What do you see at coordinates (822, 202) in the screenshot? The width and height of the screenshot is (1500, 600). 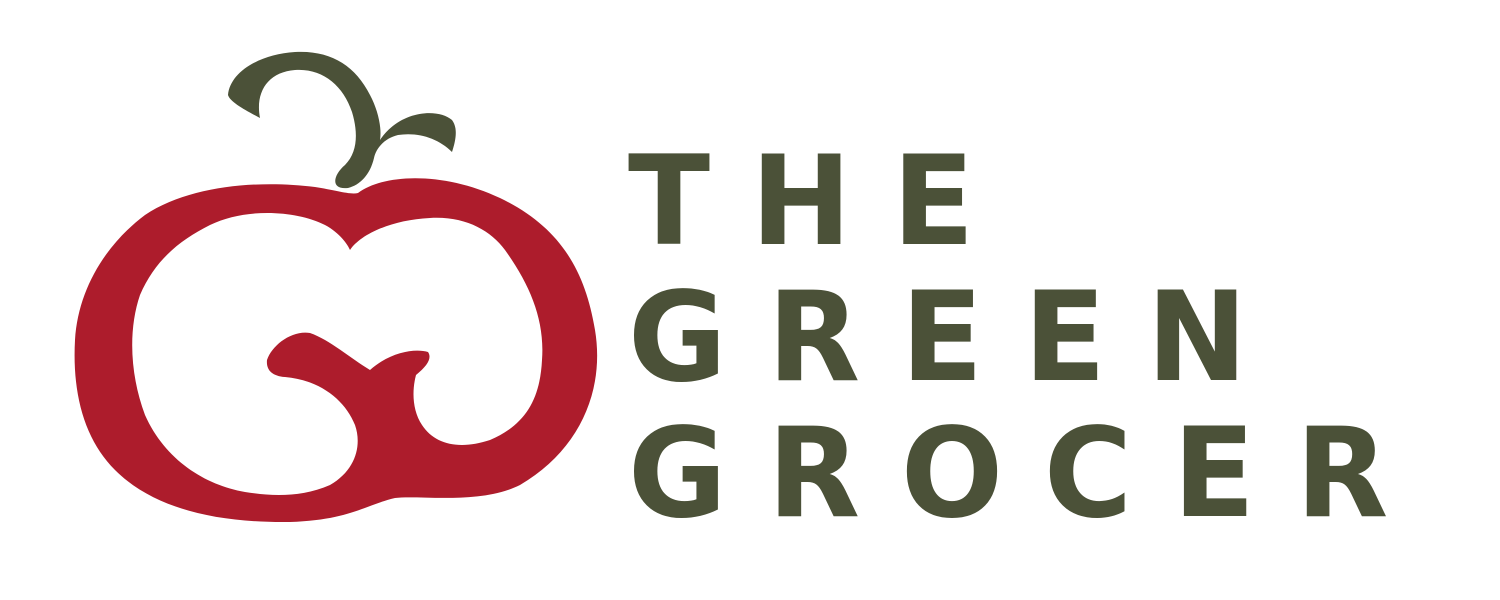 I see `brand-name-line-the: THE` at bounding box center [822, 202].